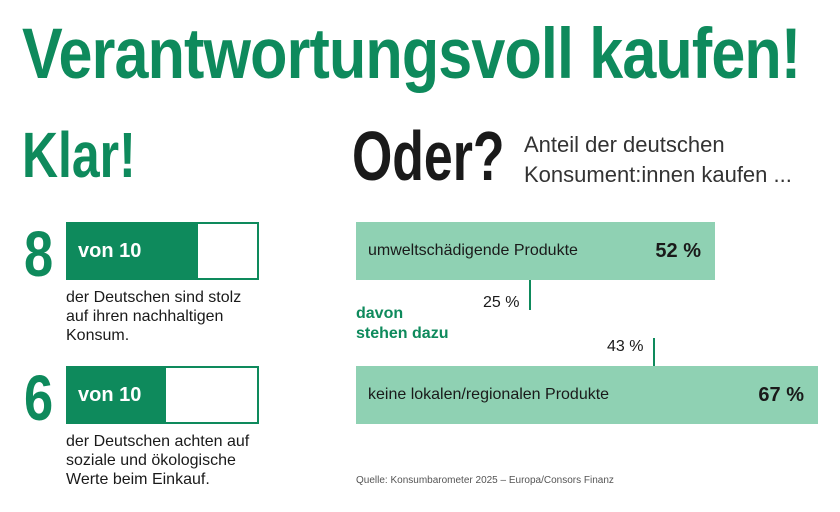 The image size is (840, 512). What do you see at coordinates (625, 346) in the screenshot?
I see `chart-sub-value-2: 43 %` at bounding box center [625, 346].